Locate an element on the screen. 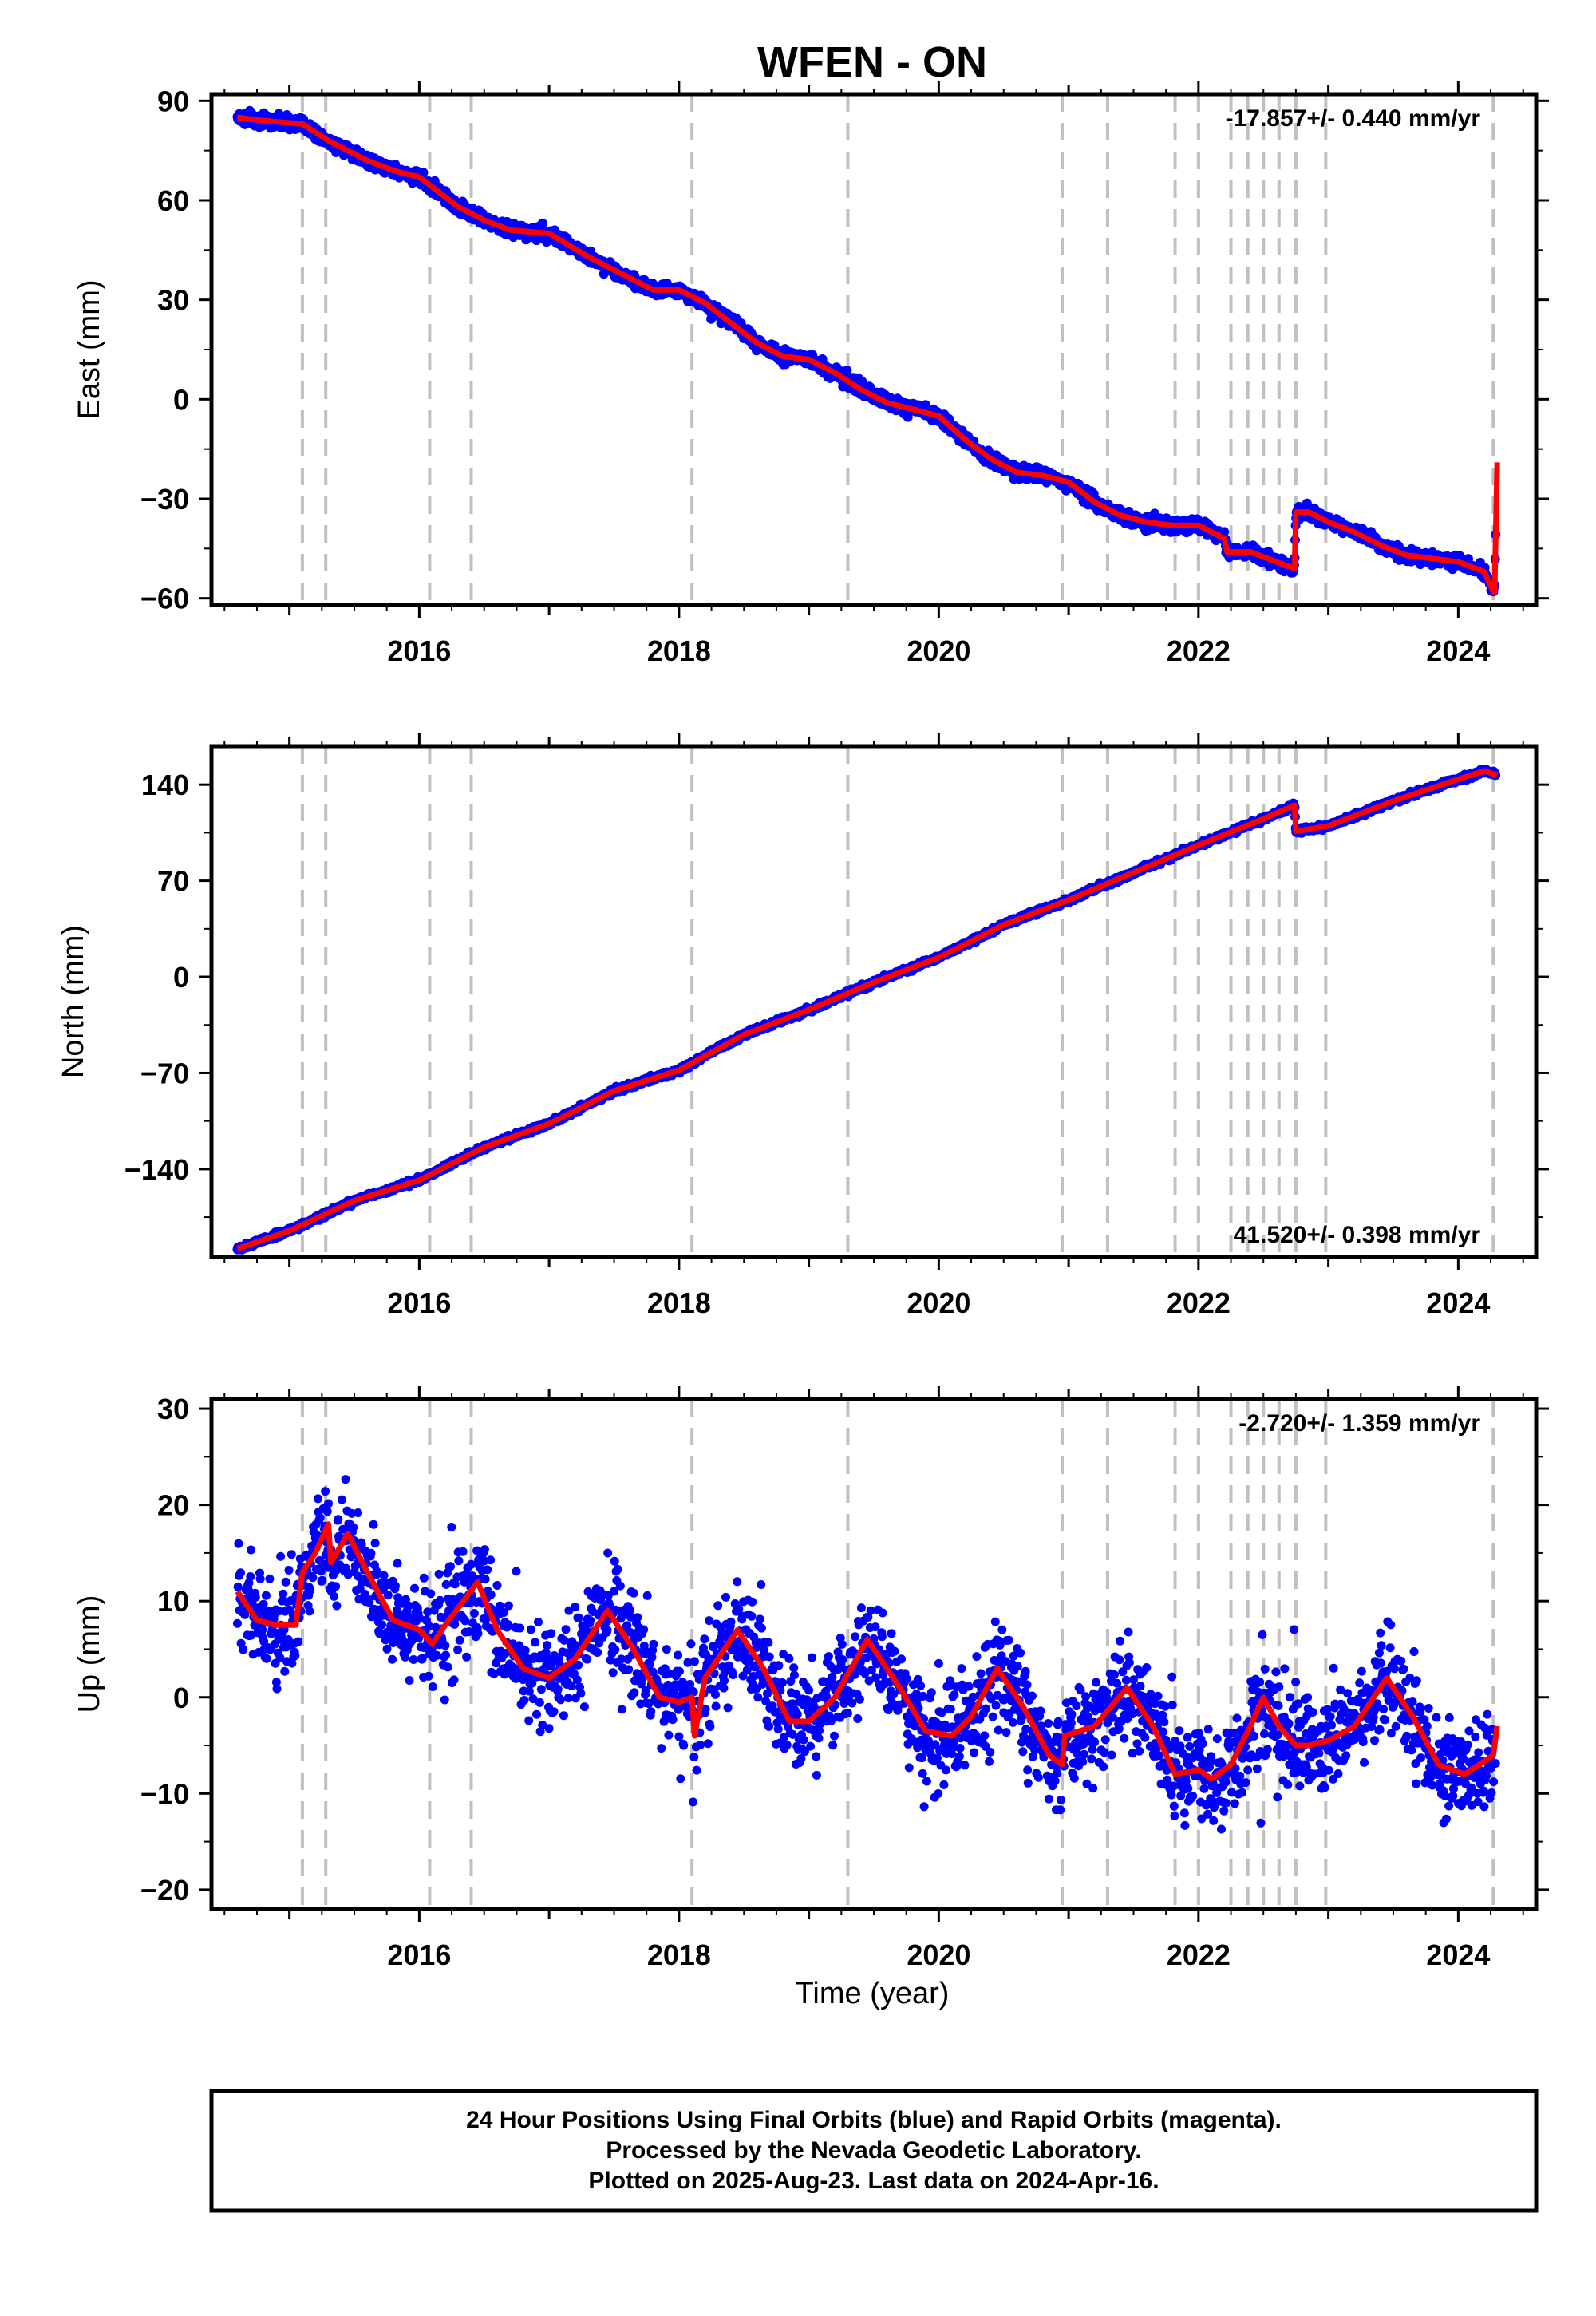  y-tick-label: 60 is located at coordinates (173, 200).